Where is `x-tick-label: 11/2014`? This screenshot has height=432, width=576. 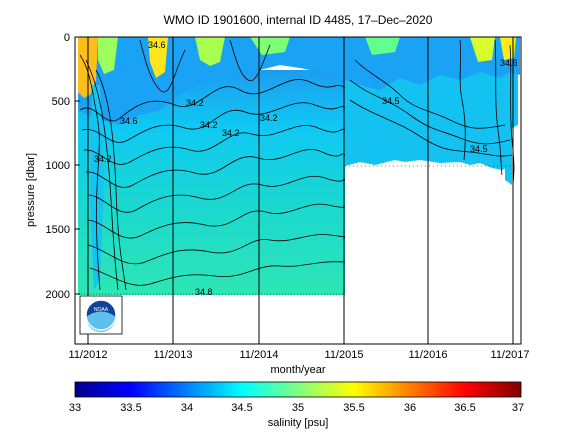
x-tick-label: 11/2014 is located at coordinates (259, 355).